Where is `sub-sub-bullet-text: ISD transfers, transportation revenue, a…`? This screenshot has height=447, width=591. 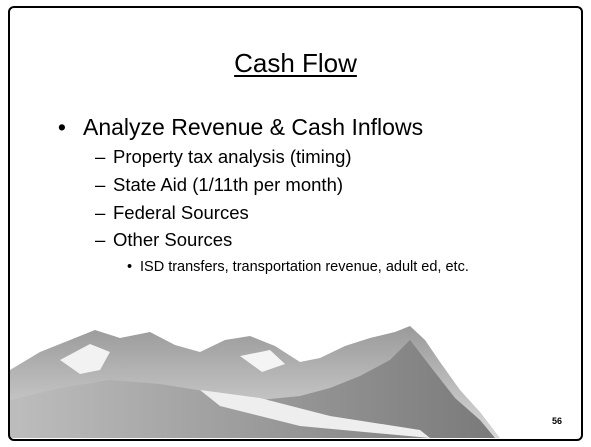 sub-sub-bullet-text: ISD transfers, transportation revenue, a… is located at coordinates (304, 267).